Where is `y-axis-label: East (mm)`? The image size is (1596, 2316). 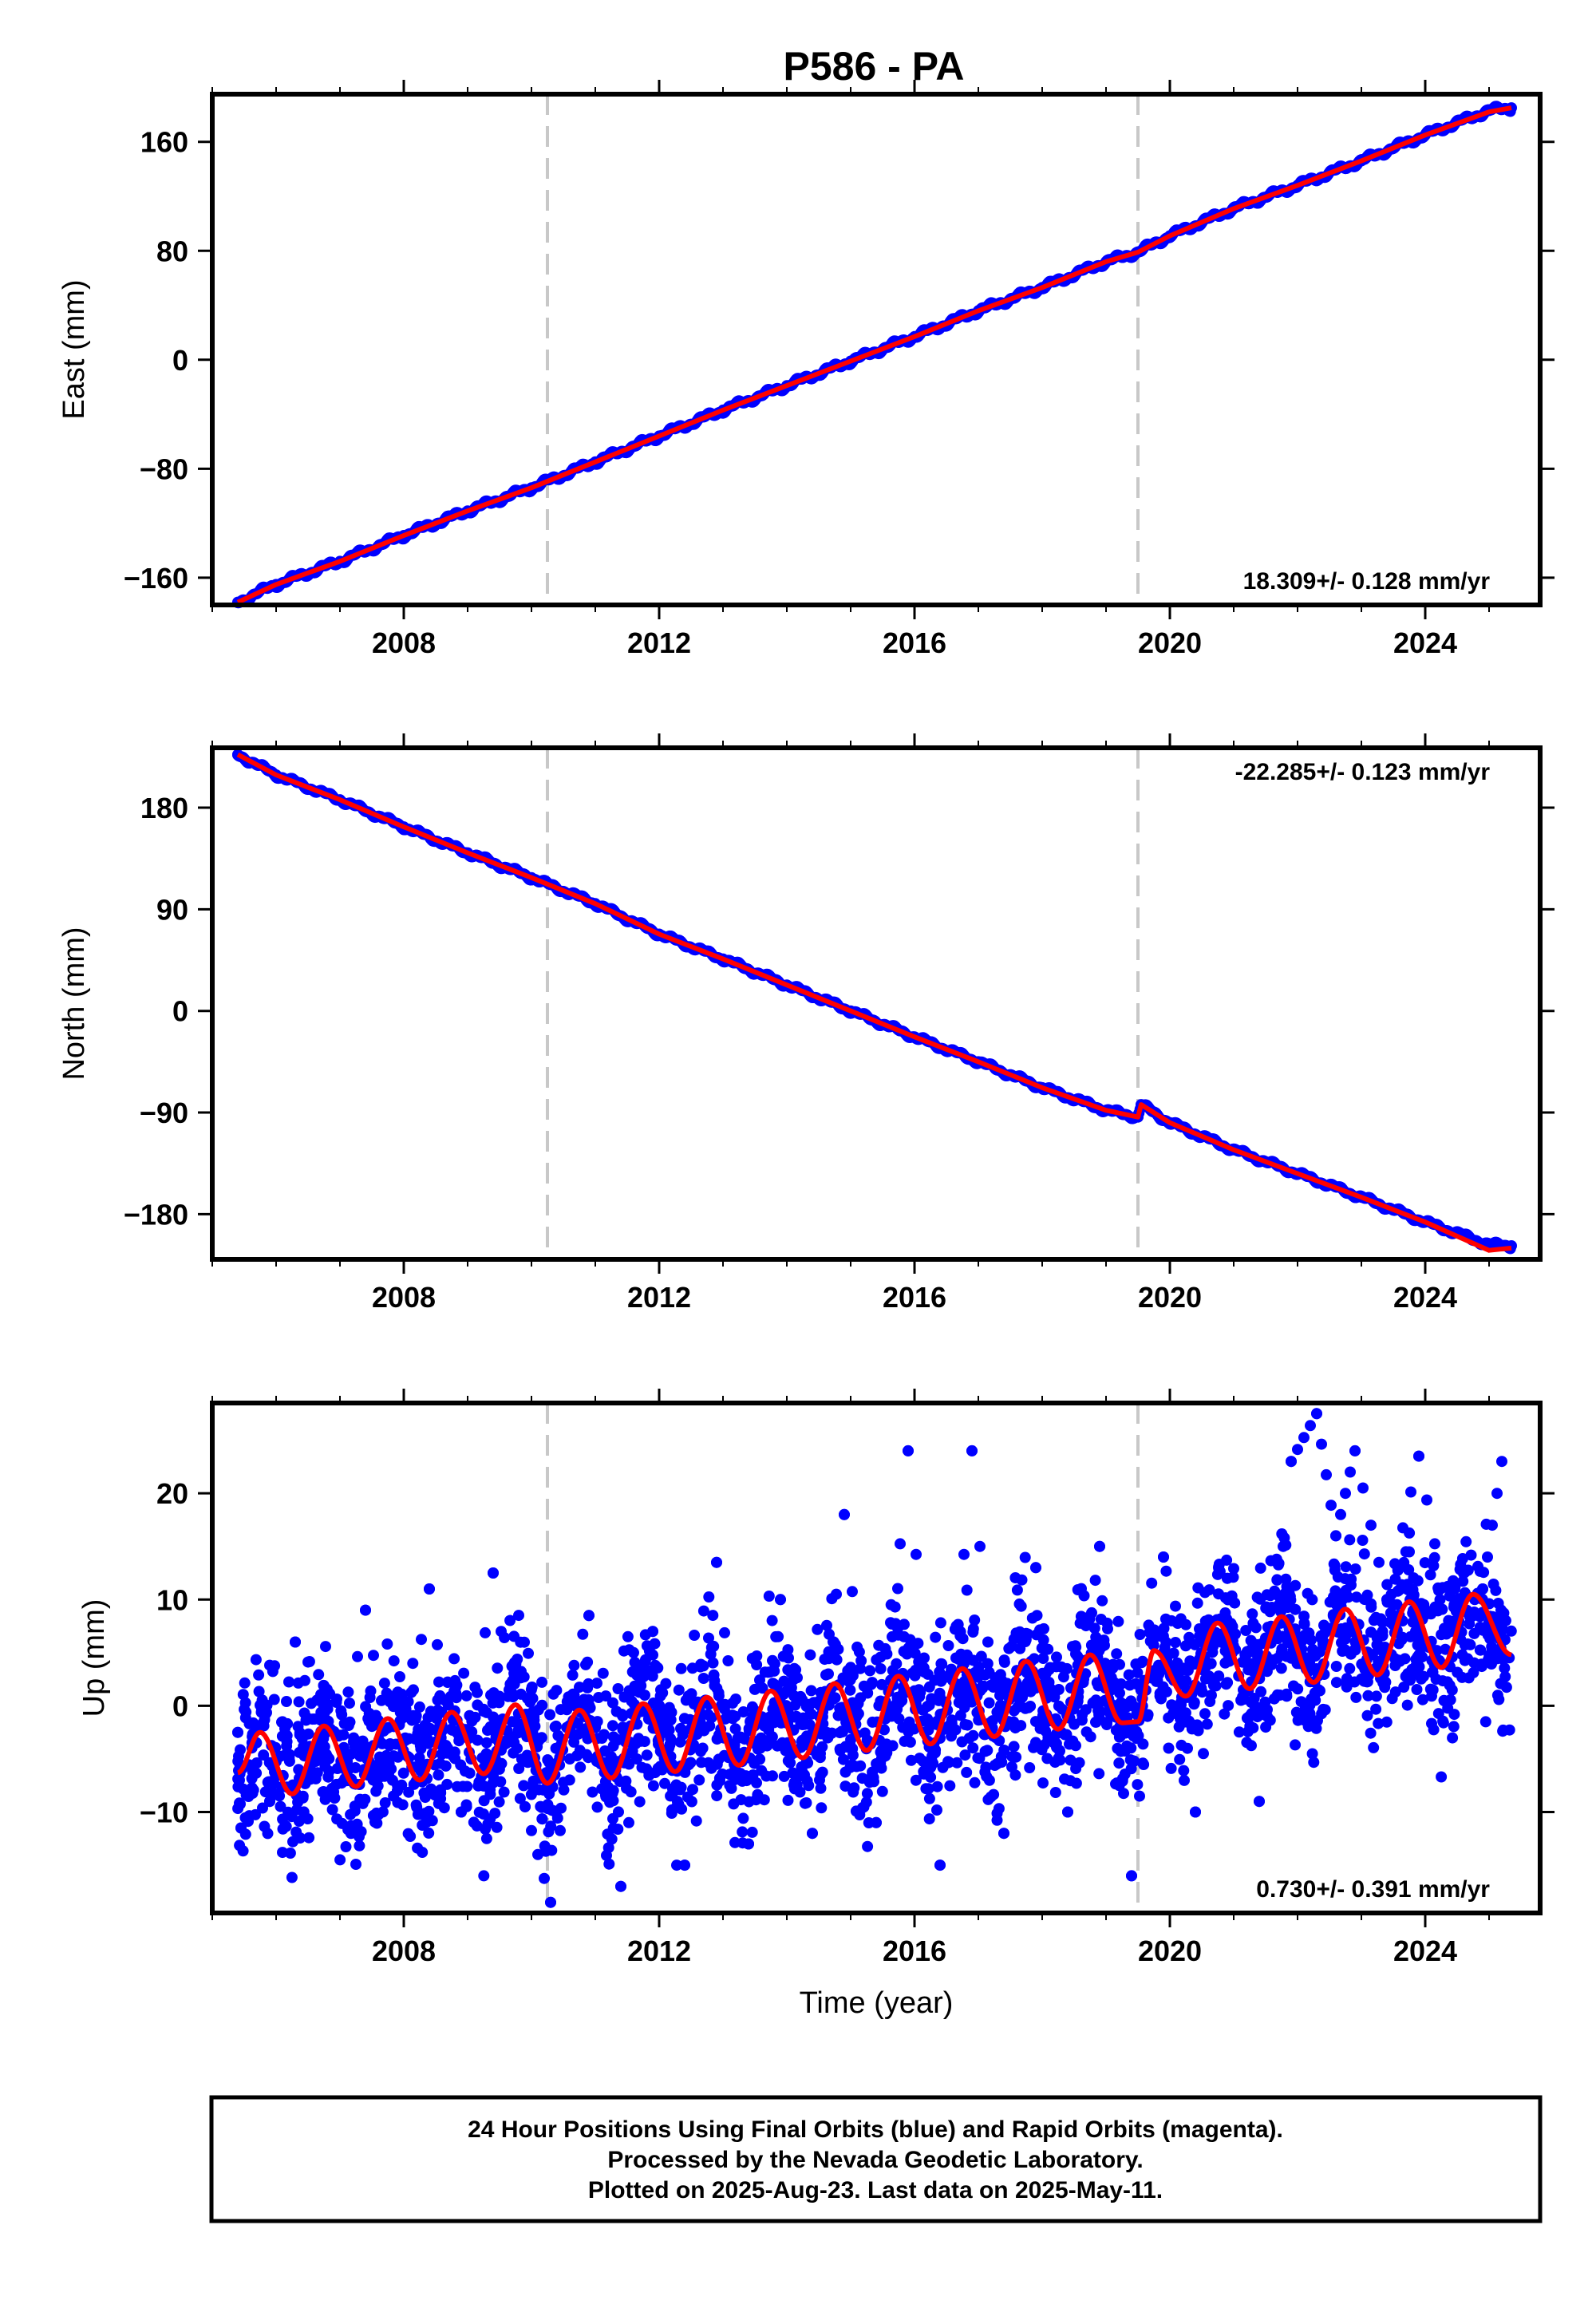
y-axis-label: East (mm) is located at coordinates (74, 349).